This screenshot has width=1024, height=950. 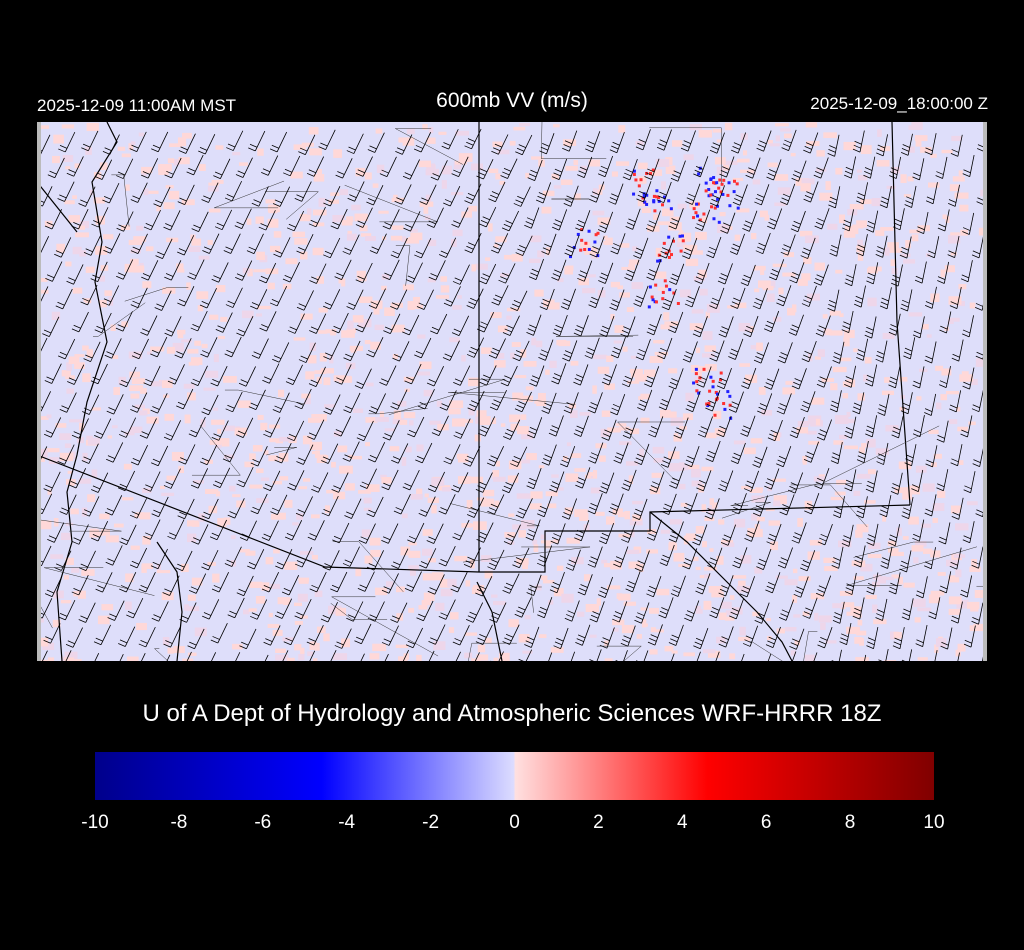 I want to click on us-mexico-border-west, so click(x=258, y=513).